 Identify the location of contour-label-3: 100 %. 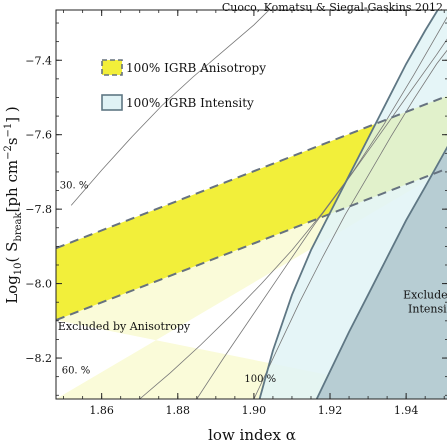
(260, 379).